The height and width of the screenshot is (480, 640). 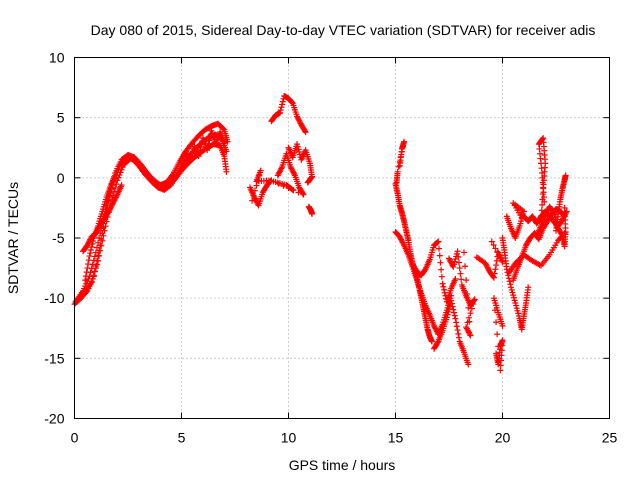 What do you see at coordinates (344, 438) in the screenshot?
I see `x-axis-tick-labels: 0 5 10 15 20 25` at bounding box center [344, 438].